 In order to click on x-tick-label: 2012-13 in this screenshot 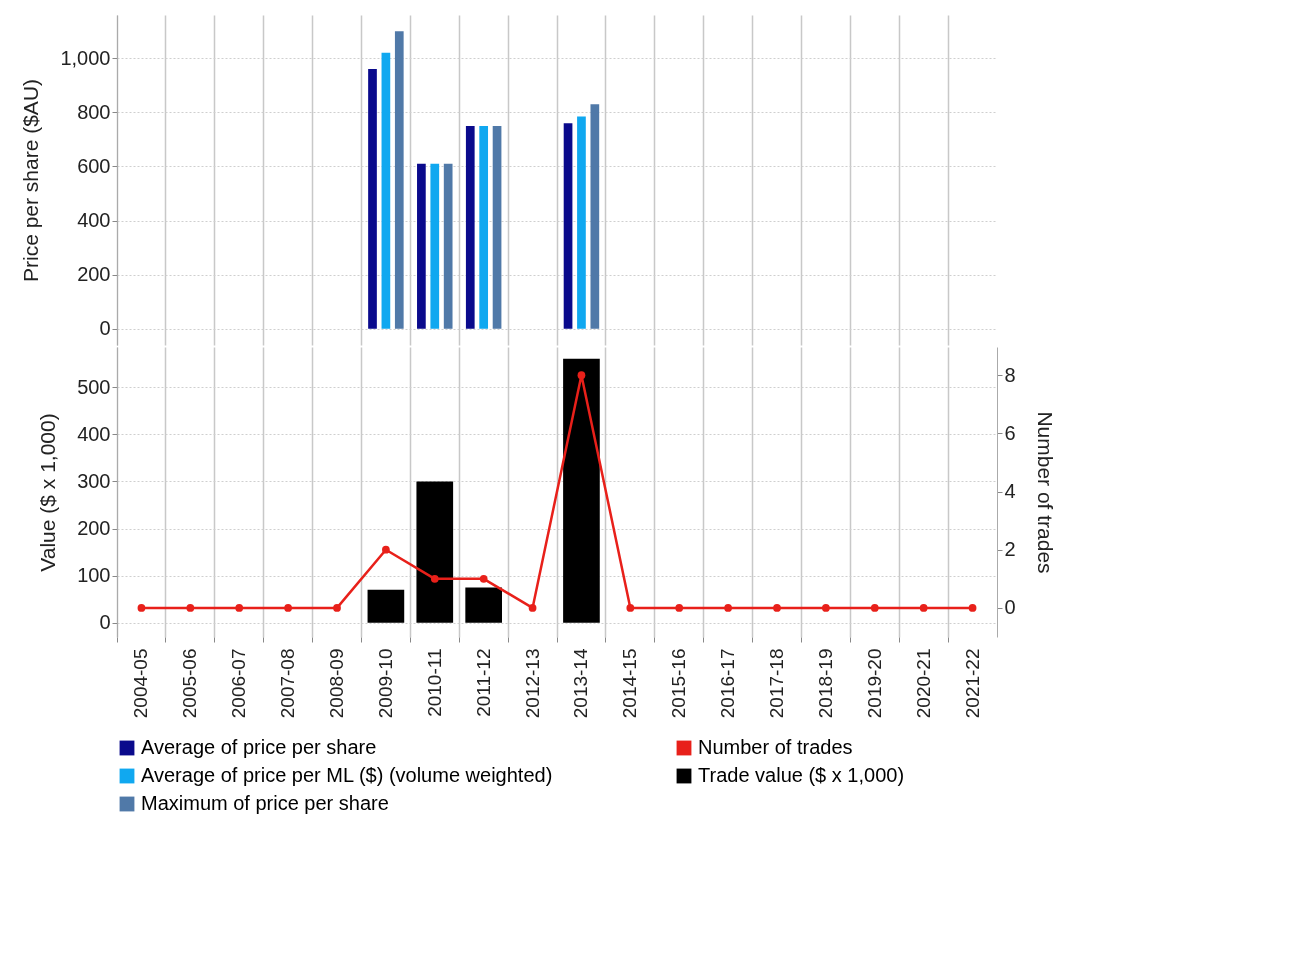, I will do `click(532, 683)`.